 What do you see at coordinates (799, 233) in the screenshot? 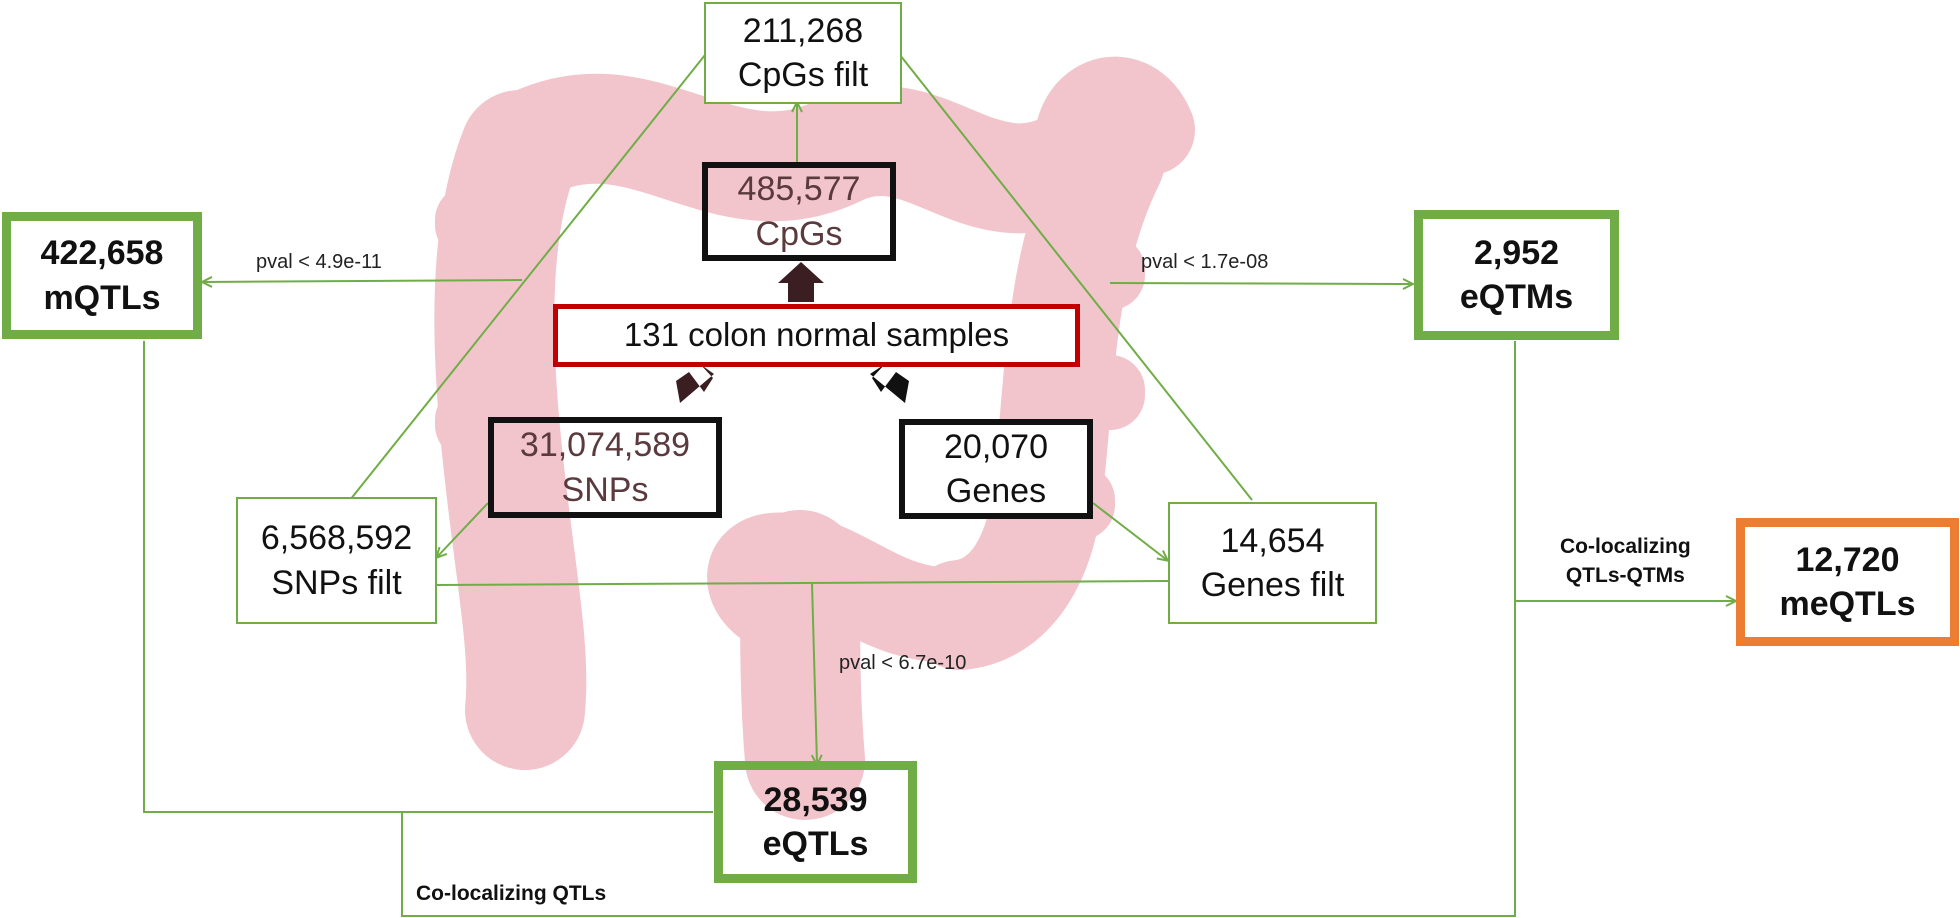
I see `cpgs-unit: CpGs` at bounding box center [799, 233].